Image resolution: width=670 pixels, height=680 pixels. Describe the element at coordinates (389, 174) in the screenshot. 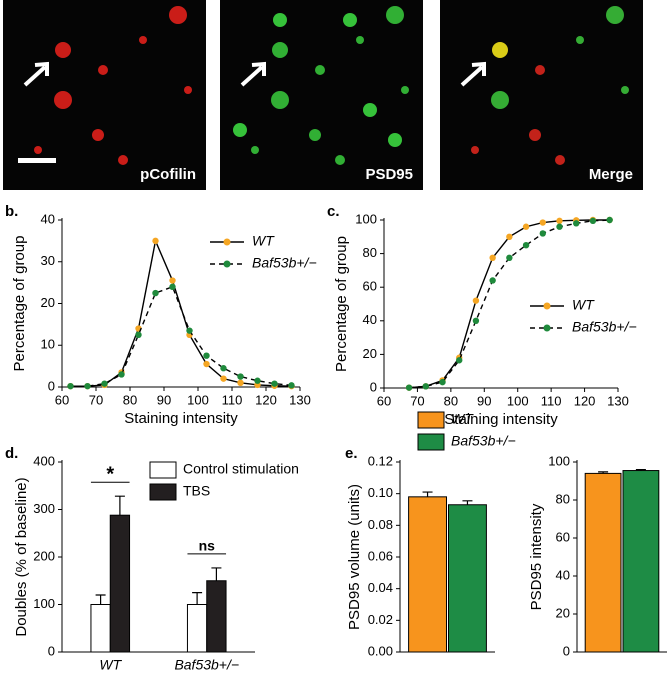

I see `image-label: PSD95` at that location.